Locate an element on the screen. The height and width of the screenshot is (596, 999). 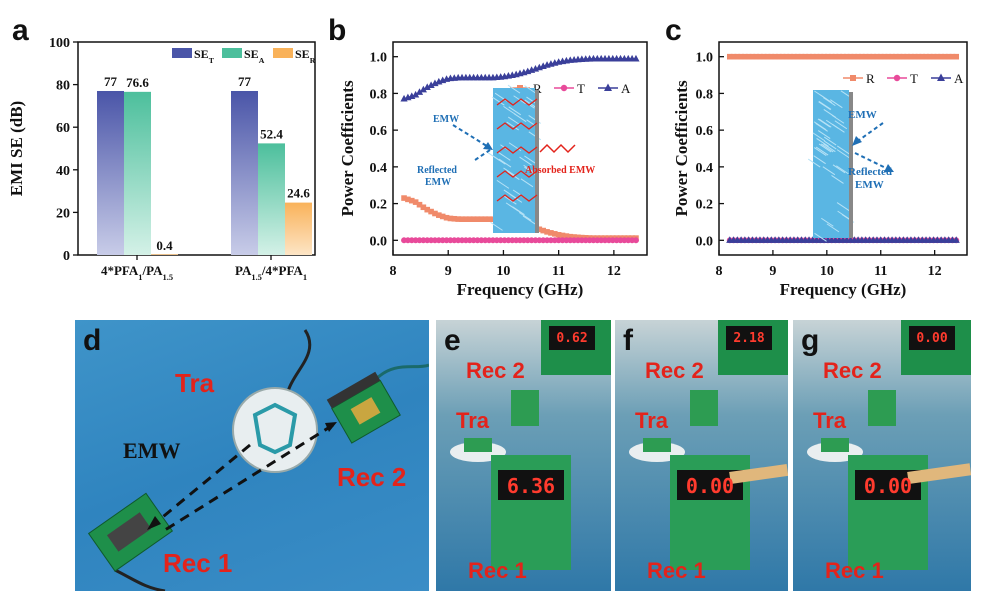
receiver-1-board is located at coordinates (131, 532).